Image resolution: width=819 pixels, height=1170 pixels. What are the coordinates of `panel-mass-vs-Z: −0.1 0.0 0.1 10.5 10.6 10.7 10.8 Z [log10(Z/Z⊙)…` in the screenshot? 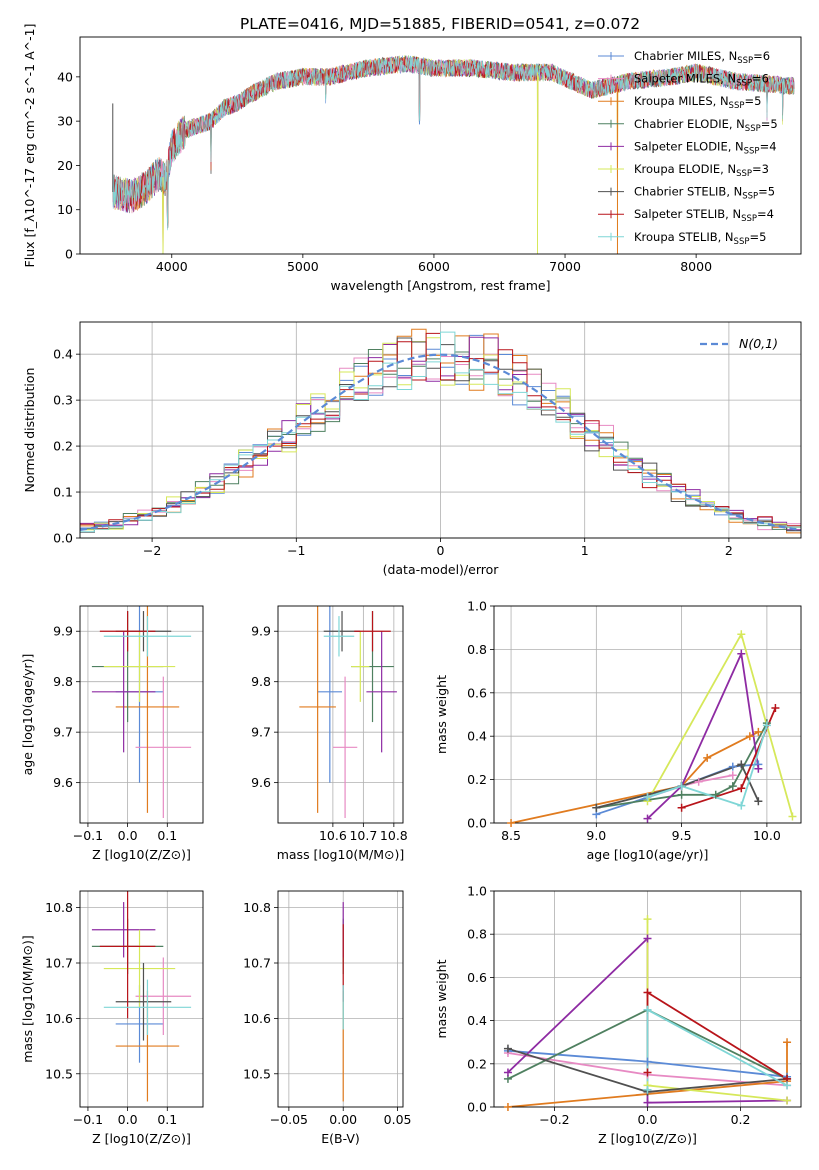 It's located at (112, 1018).